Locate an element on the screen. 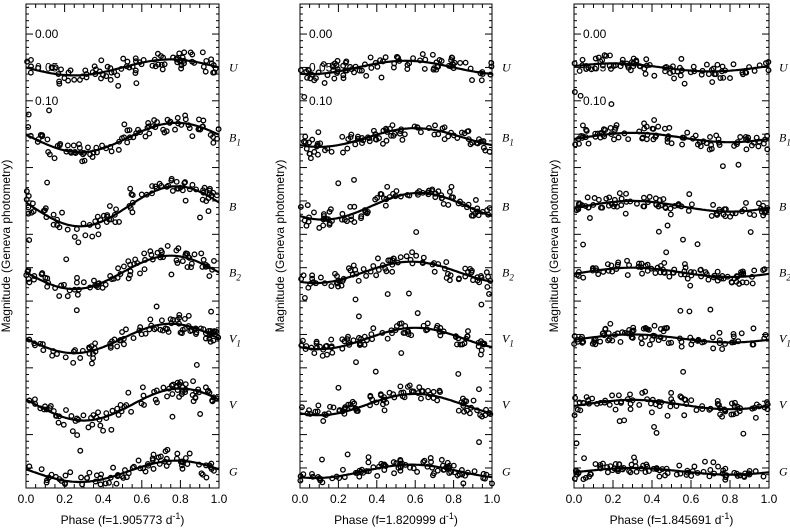 Image resolution: width=790 pixels, height=528 pixels. band-label: B2 is located at coordinates (235, 273).